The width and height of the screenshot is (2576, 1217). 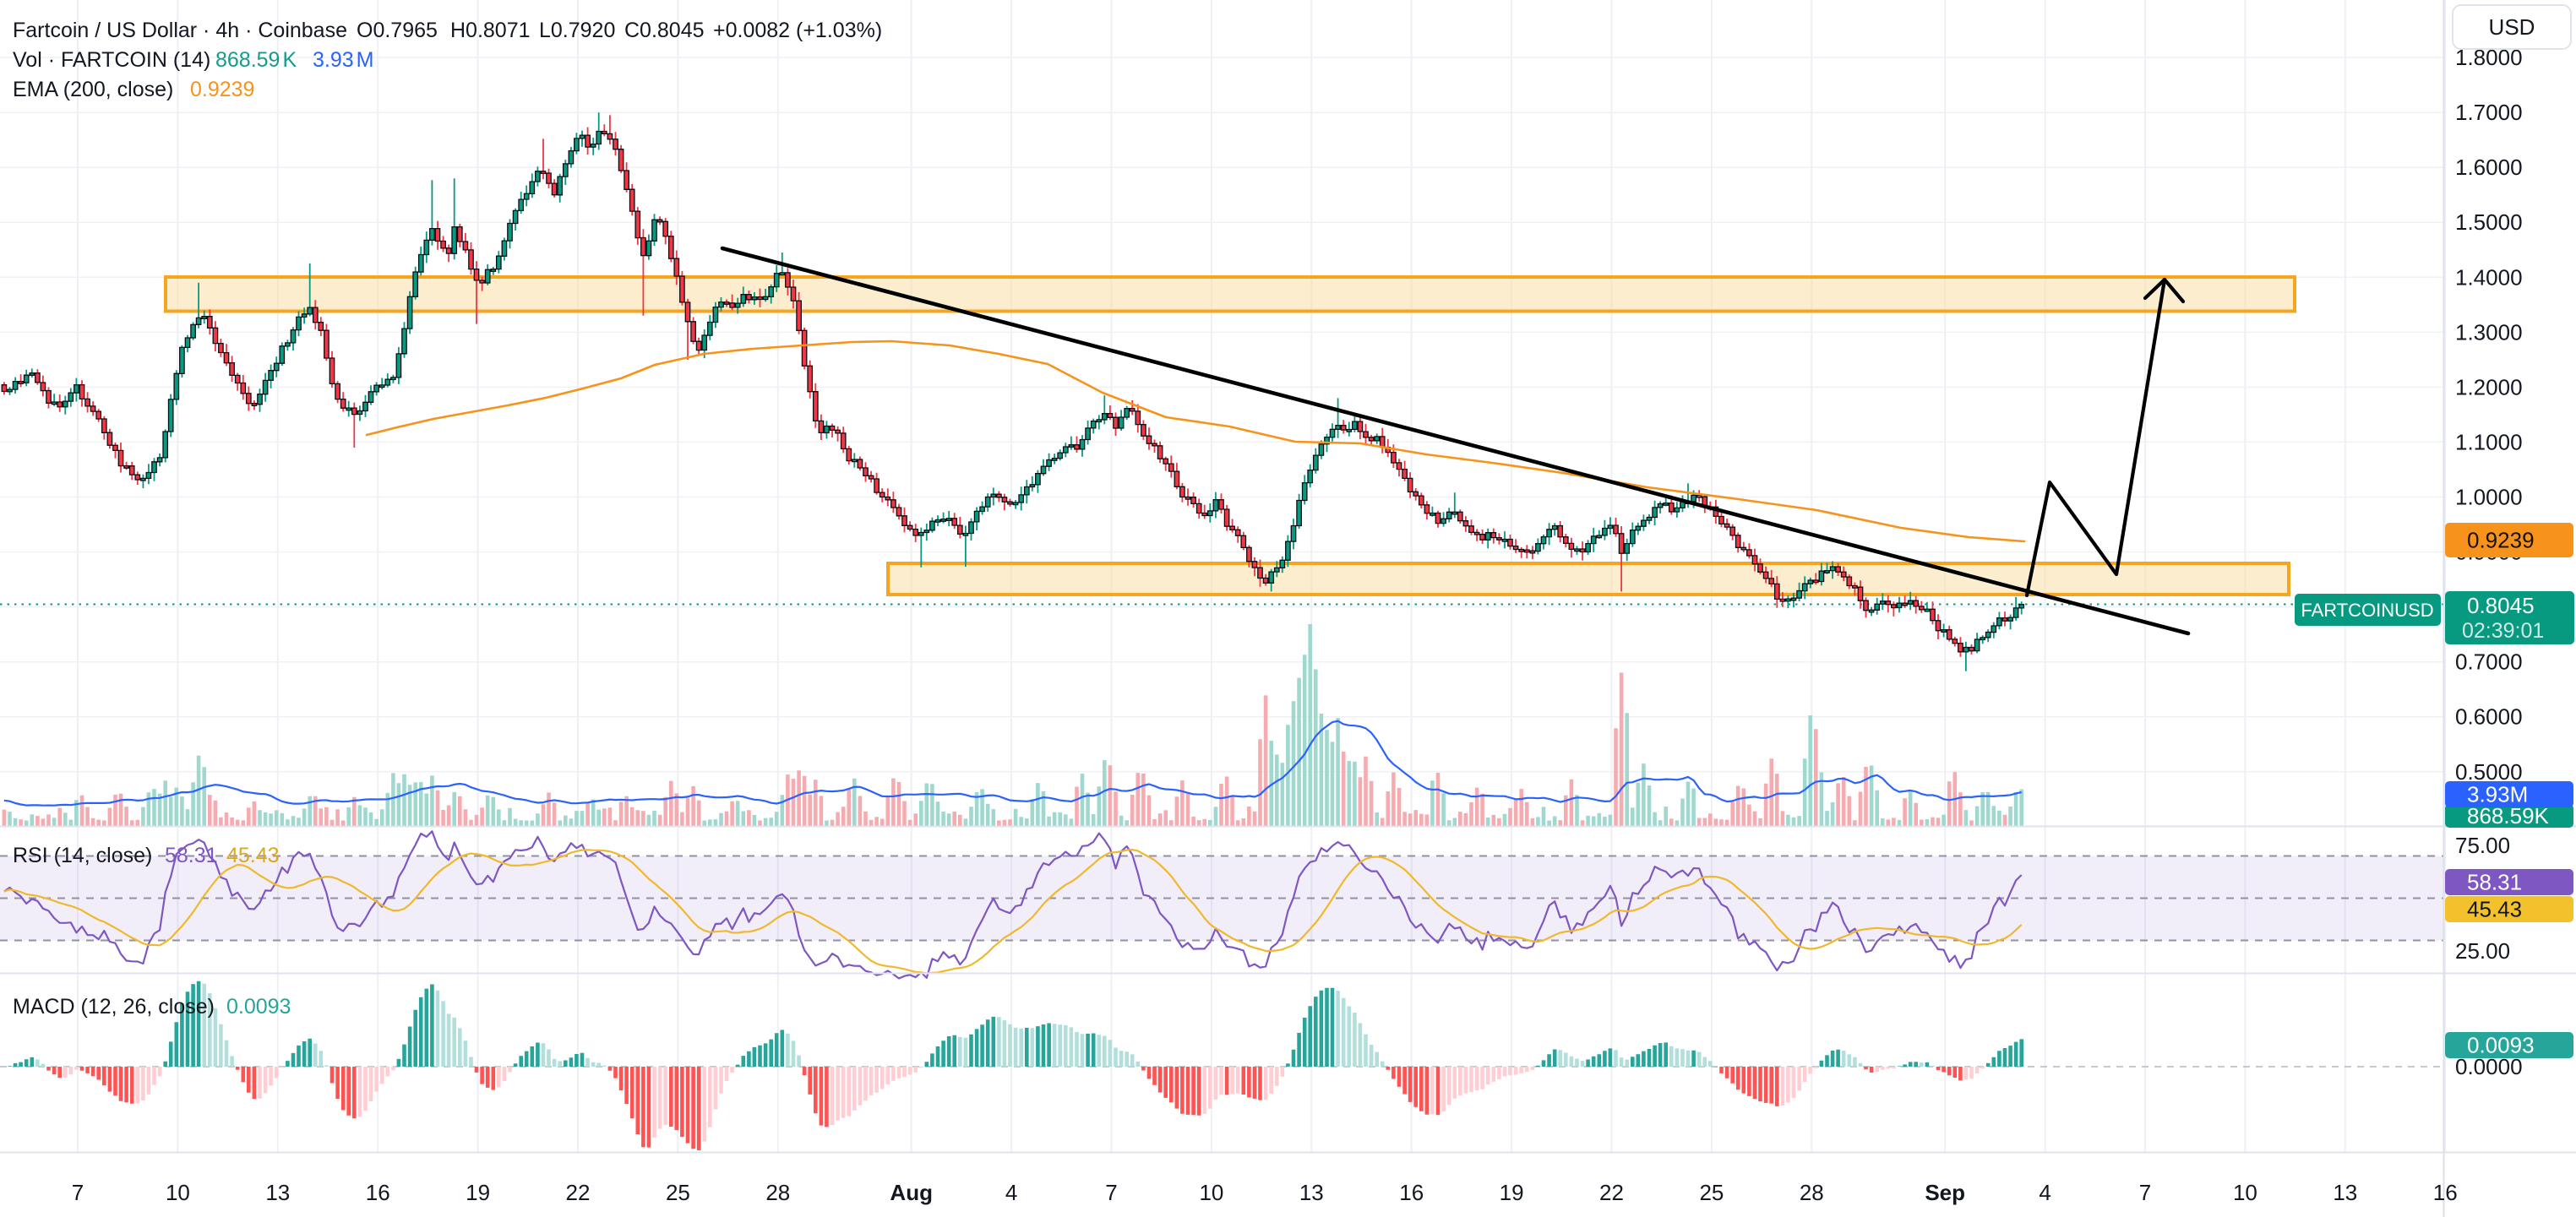 What do you see at coordinates (2489, 386) in the screenshot?
I see `svg-text: 1.2000` at bounding box center [2489, 386].